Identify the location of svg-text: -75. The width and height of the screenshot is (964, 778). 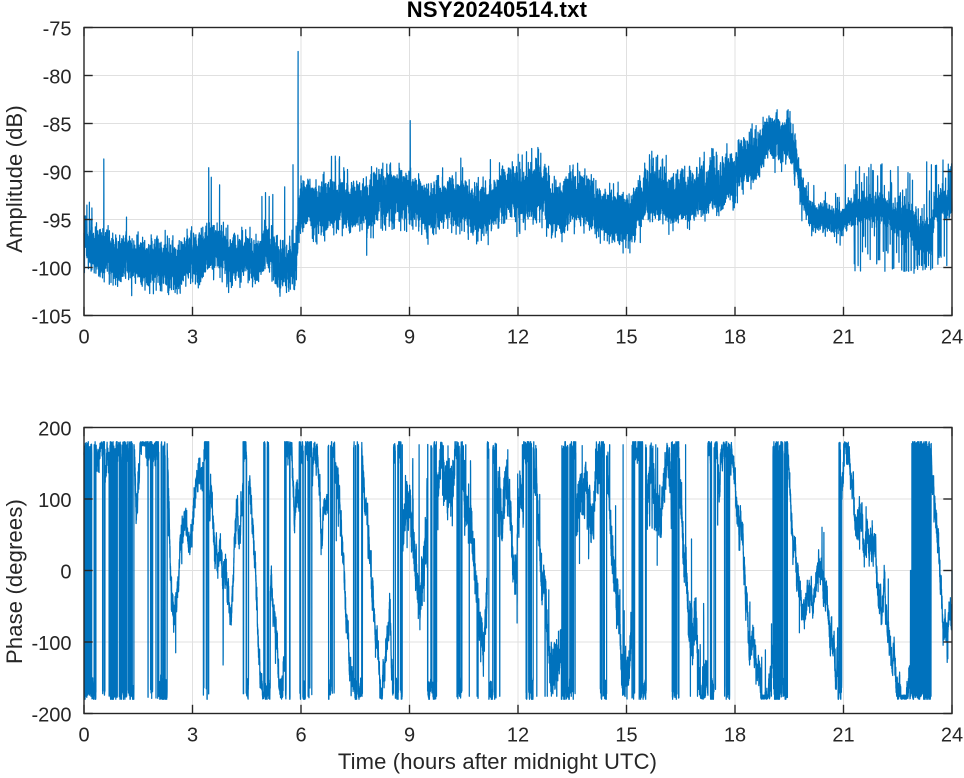
(57, 30).